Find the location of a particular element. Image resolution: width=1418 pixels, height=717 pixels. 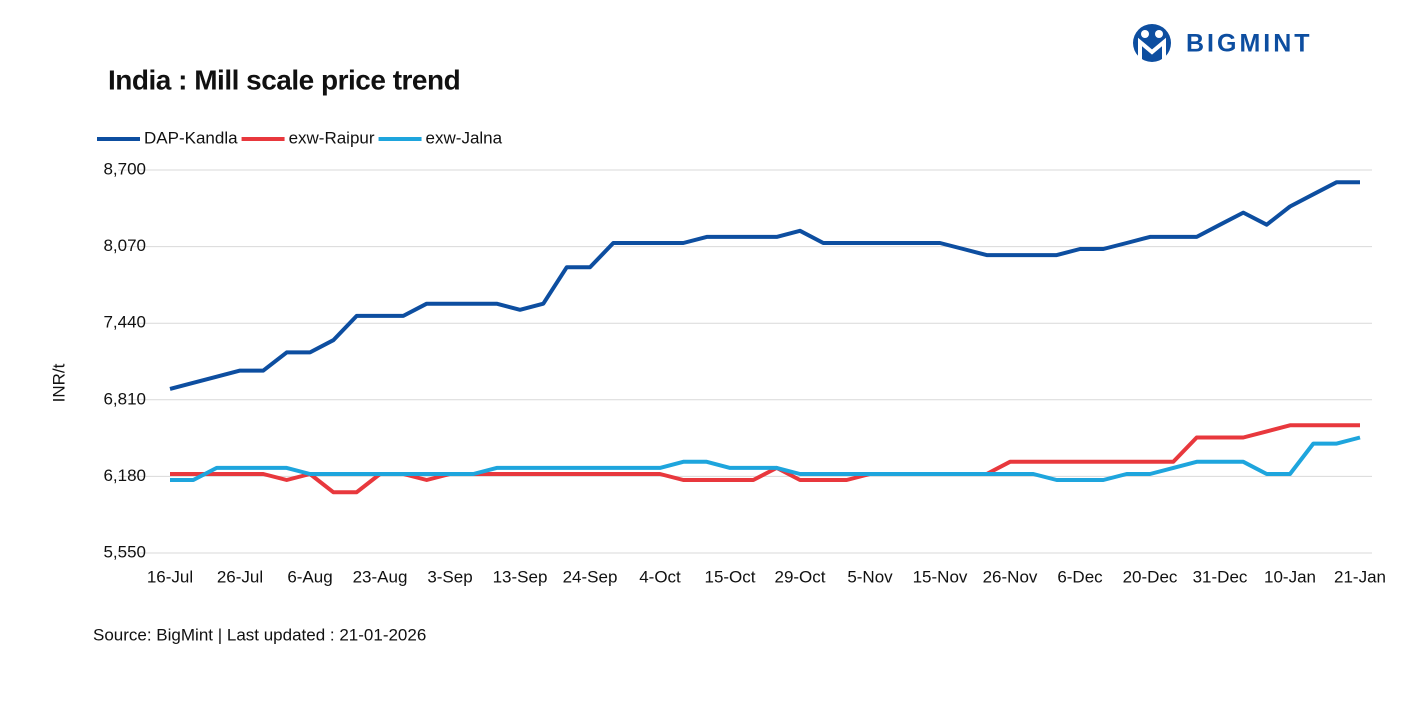

x-tick-label: 31-Dec is located at coordinates (1220, 576).